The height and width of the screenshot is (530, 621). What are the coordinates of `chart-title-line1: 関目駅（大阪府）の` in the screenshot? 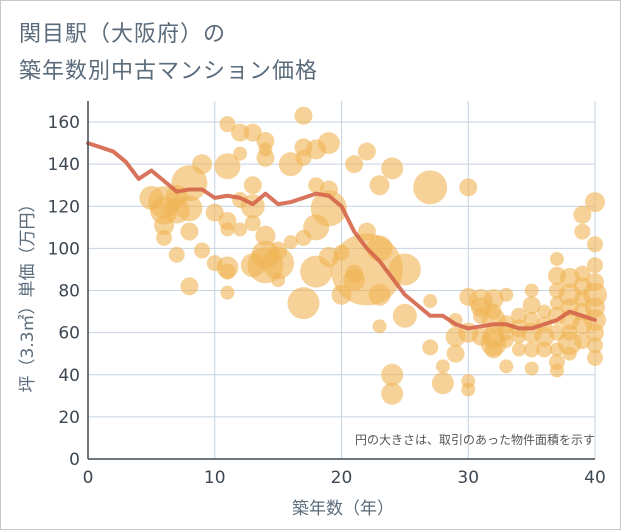 It's located at (123, 34).